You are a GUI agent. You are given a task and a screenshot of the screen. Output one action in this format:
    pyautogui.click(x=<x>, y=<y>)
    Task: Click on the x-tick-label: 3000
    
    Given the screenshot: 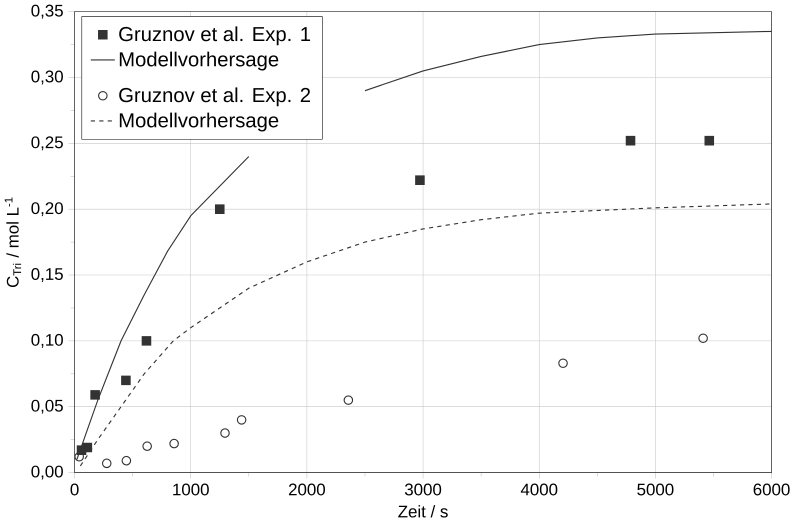 What is the action you would take?
    pyautogui.click(x=423, y=489)
    